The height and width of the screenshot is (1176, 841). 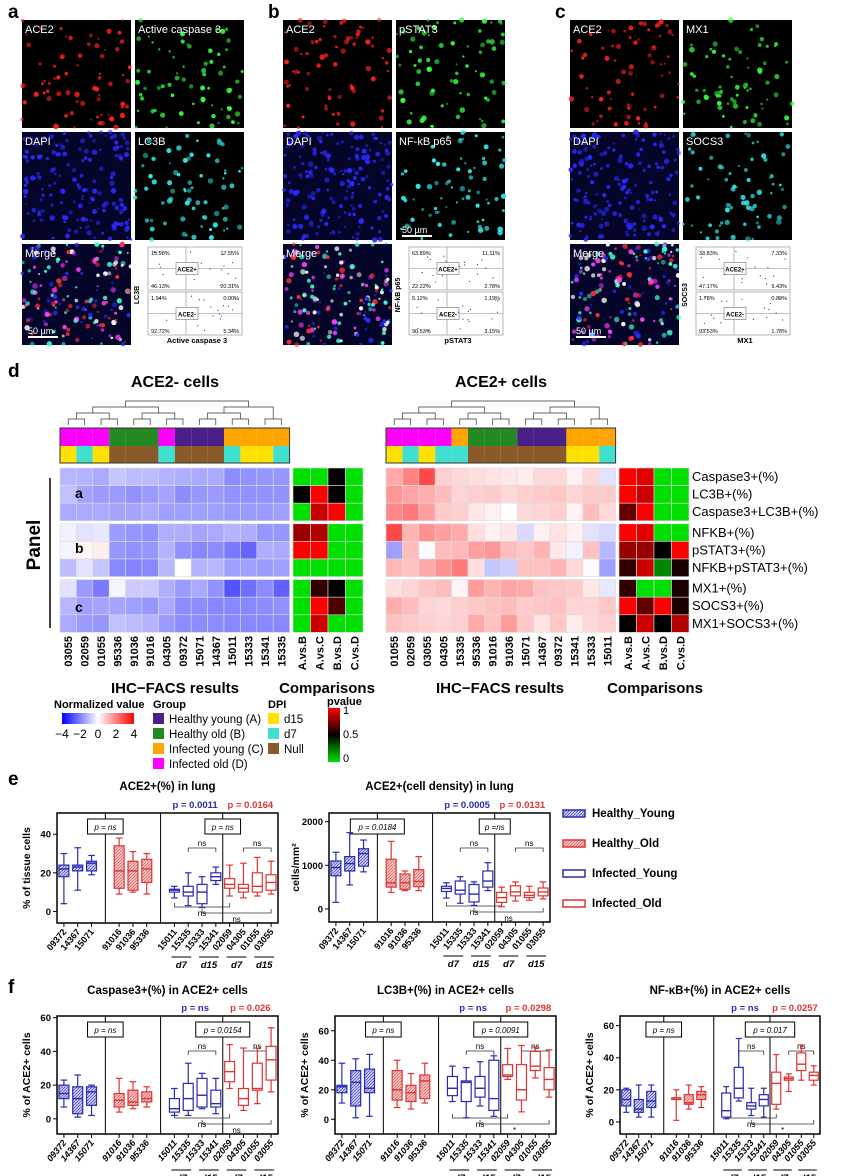 What do you see at coordinates (104, 1030) in the screenshot?
I see `p-annotation: p = ns` at bounding box center [104, 1030].